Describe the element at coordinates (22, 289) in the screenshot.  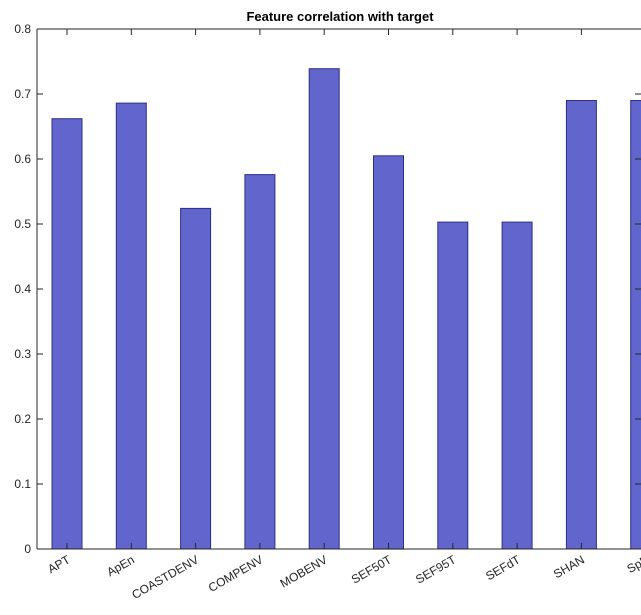
I see `y-tick-label: 0.4` at that location.